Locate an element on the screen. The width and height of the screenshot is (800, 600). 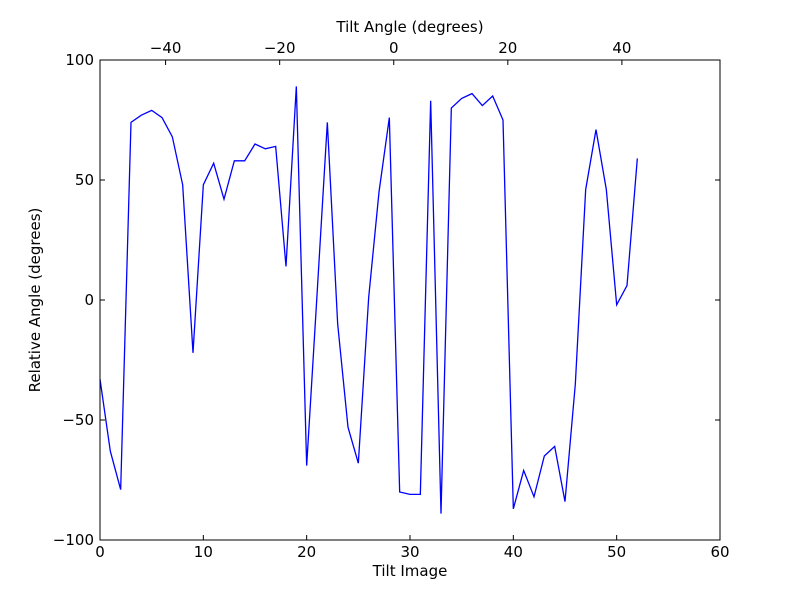
x-tick-label: 60 is located at coordinates (719, 552).